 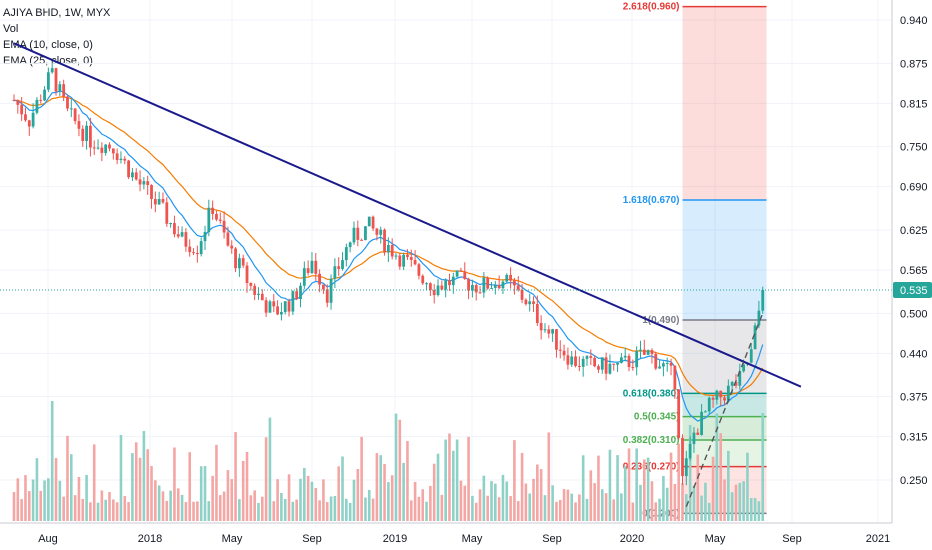 What do you see at coordinates (914, 481) in the screenshot?
I see `price-tick-label: 0.250` at bounding box center [914, 481].